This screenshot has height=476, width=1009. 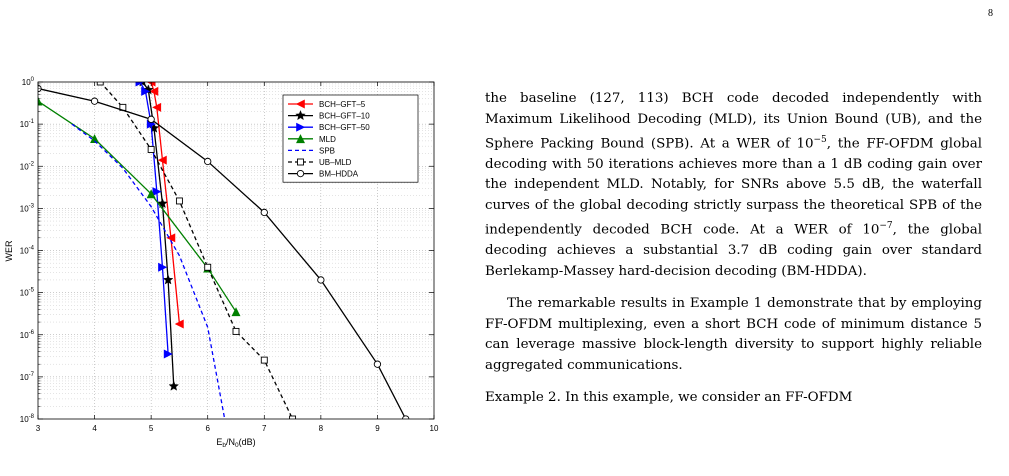 What do you see at coordinates (339, 174) in the screenshot?
I see `legend-label: BM–HDDA` at bounding box center [339, 174].